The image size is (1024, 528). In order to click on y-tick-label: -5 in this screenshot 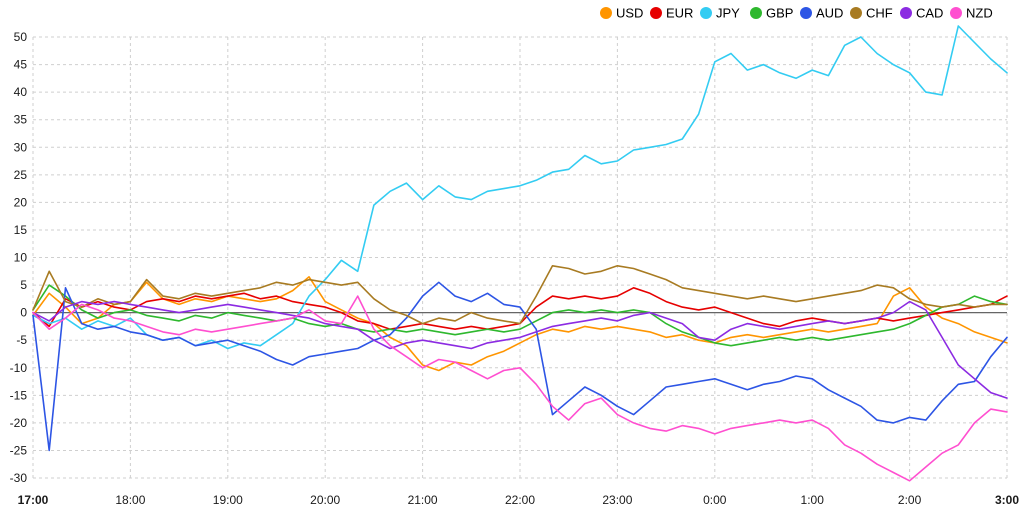, I will do `click(21, 340)`.